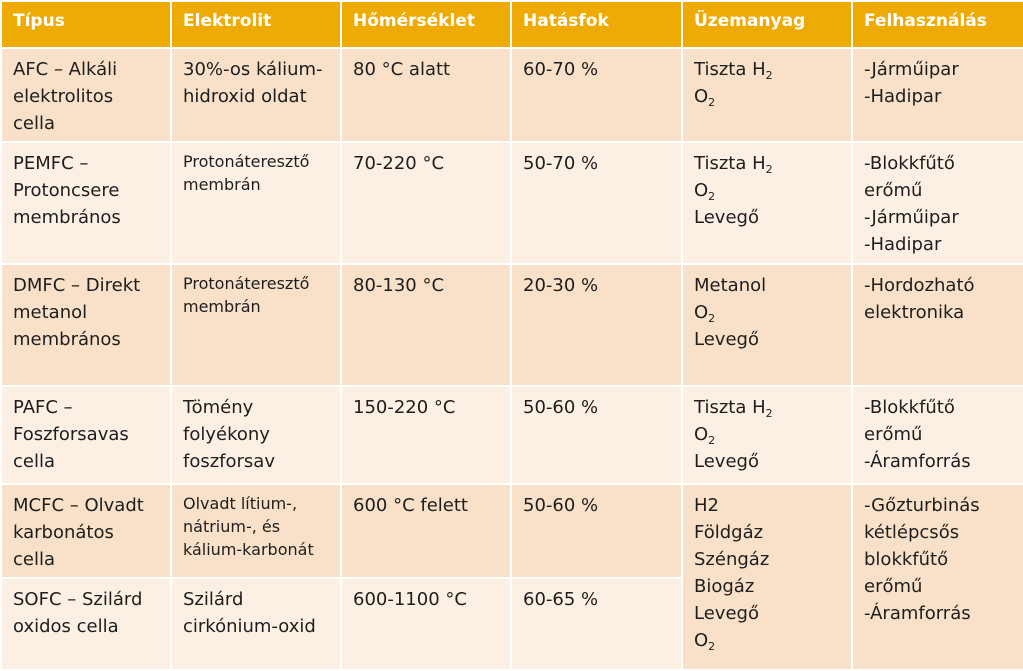  What do you see at coordinates (767, 95) in the screenshot?
I see `cell-uzemanyag: Tiszta H2 O2` at bounding box center [767, 95].